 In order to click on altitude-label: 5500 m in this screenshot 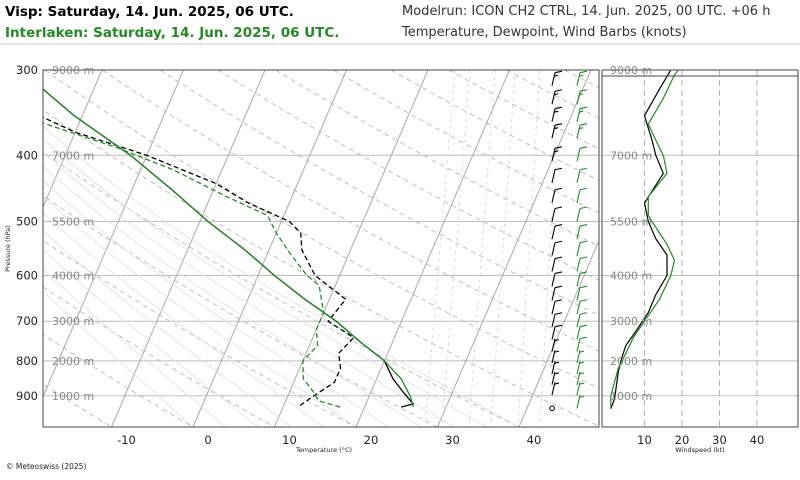, I will do `click(73, 221)`.